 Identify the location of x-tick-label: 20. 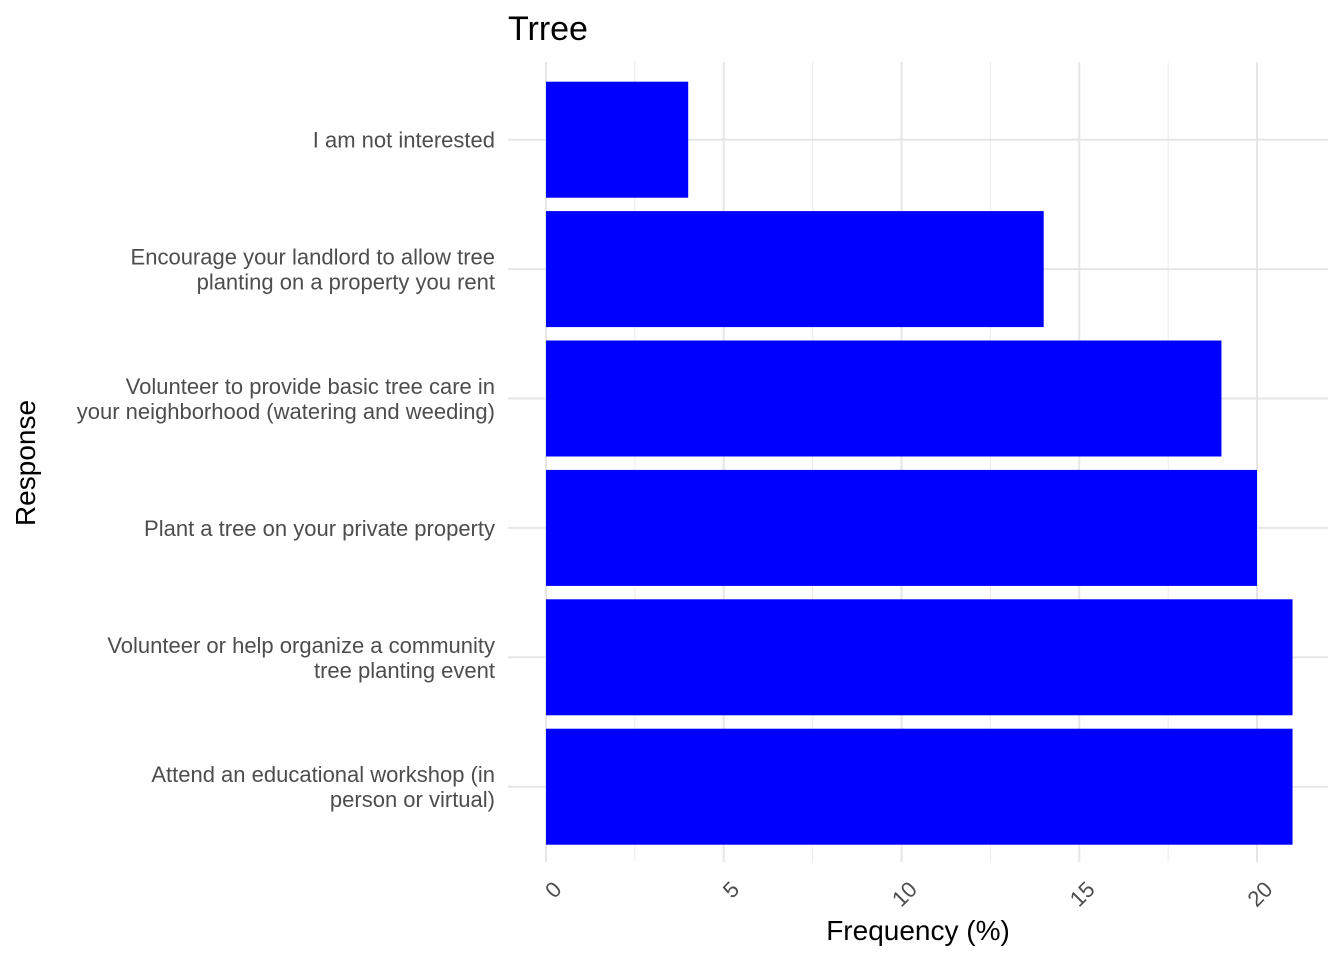
(1260, 894).